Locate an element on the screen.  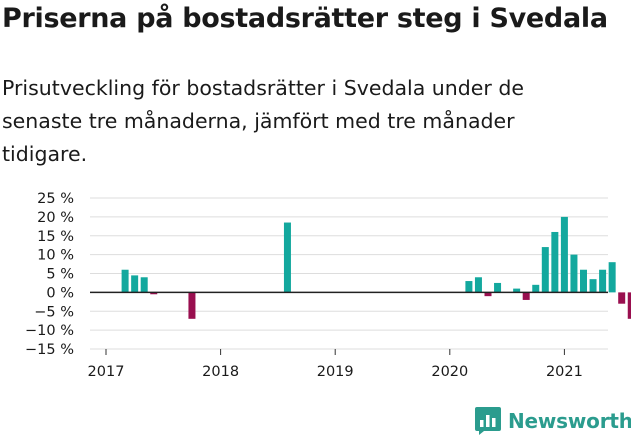
x-tick-label-2017: 2017 is located at coordinates (106, 372).